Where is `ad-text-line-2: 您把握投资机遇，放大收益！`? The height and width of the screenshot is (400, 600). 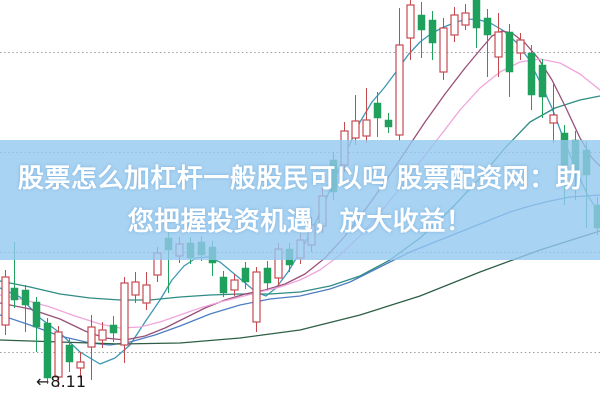
ad-text-line-2: 您把握投资机遇，放大收益！ is located at coordinates (300, 221).